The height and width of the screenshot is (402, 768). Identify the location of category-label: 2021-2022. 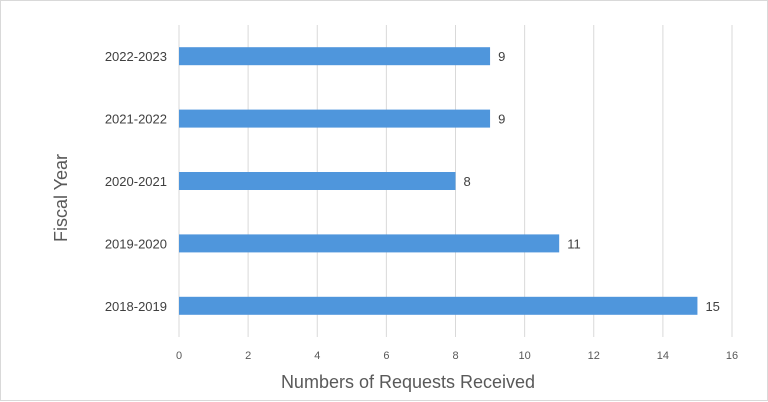
(136, 119).